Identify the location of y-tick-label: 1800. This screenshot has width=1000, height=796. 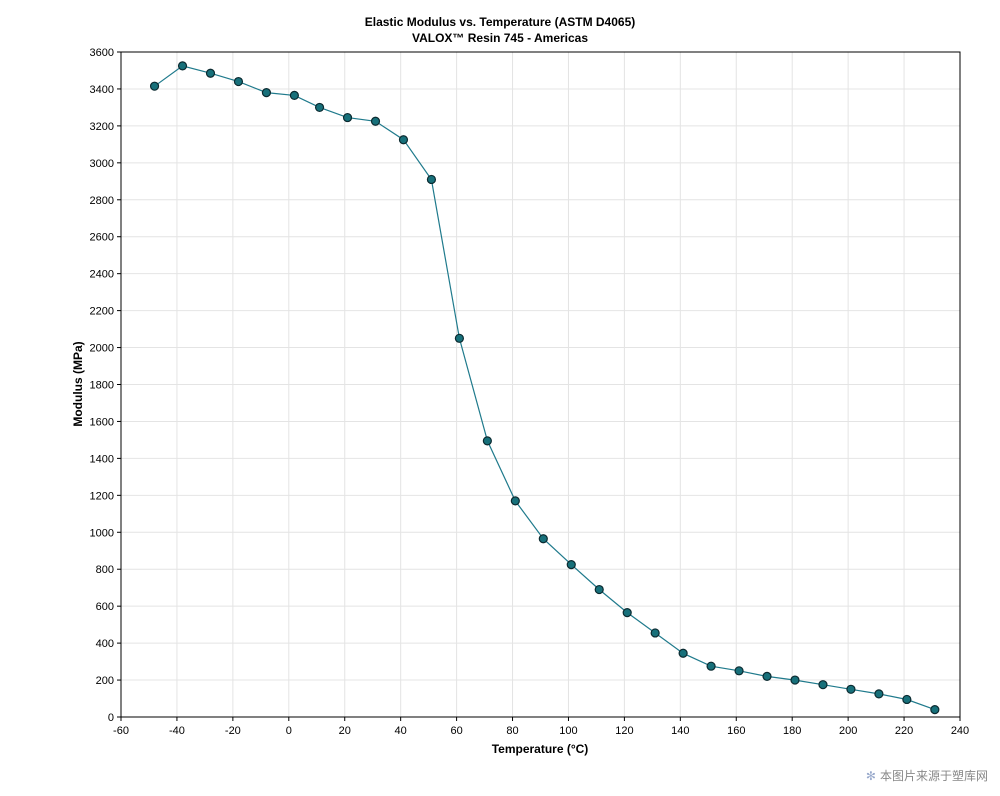
(102, 386).